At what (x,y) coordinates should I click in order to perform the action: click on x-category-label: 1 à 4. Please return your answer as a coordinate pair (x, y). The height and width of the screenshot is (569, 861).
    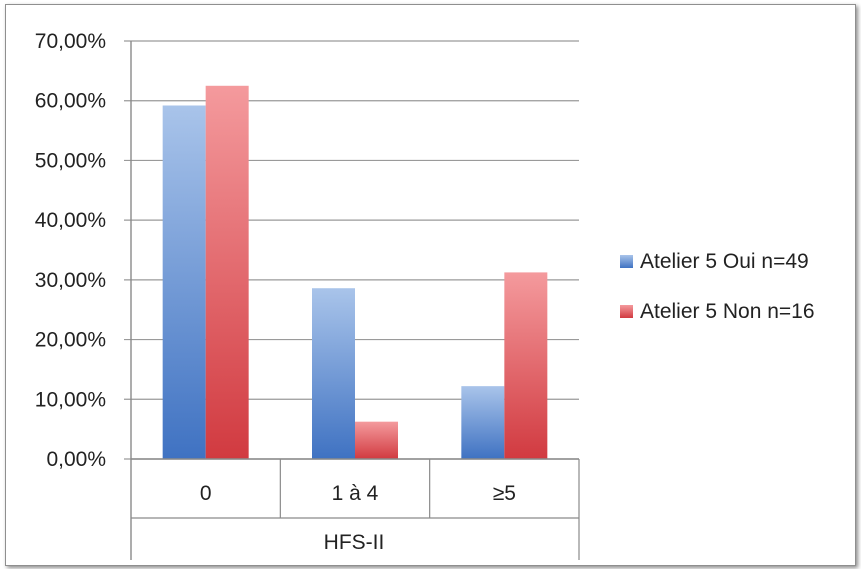
    Looking at the image, I should click on (355, 493).